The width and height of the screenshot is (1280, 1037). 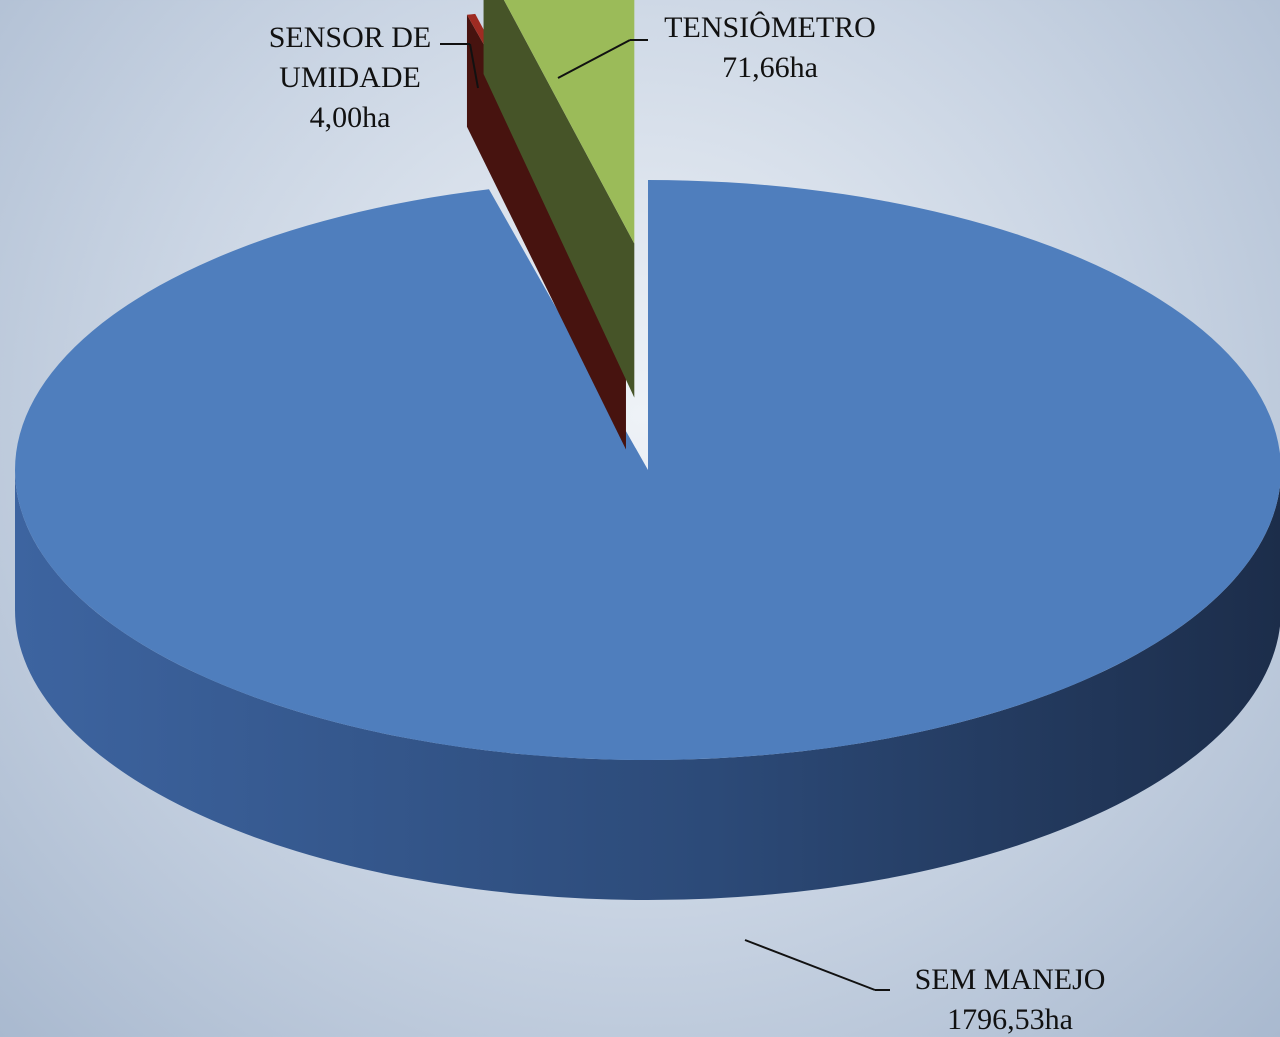 What do you see at coordinates (350, 57) in the screenshot?
I see `category-label: SENSOR DE UMIDADE` at bounding box center [350, 57].